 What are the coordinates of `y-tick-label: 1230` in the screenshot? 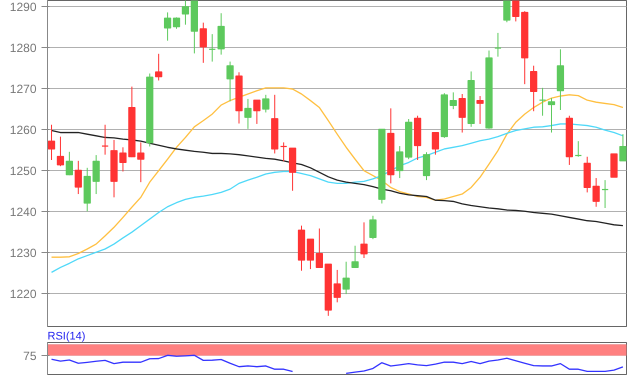 It's located at (23, 253).